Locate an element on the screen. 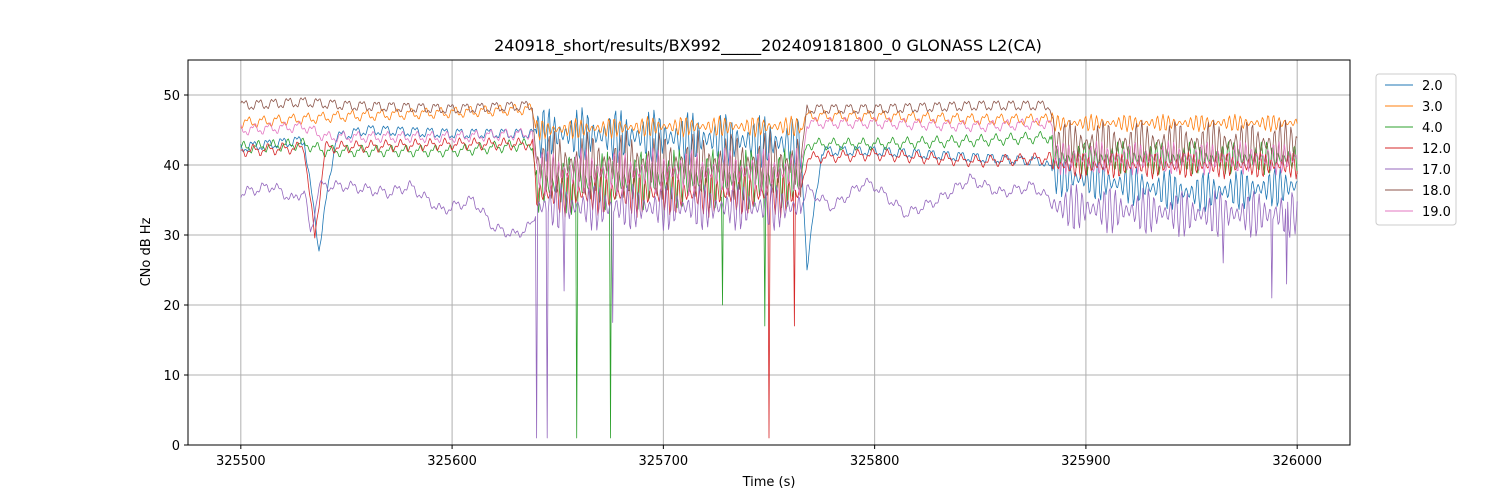 The image size is (1500, 500). legend-label: 18.0 is located at coordinates (1436, 191).